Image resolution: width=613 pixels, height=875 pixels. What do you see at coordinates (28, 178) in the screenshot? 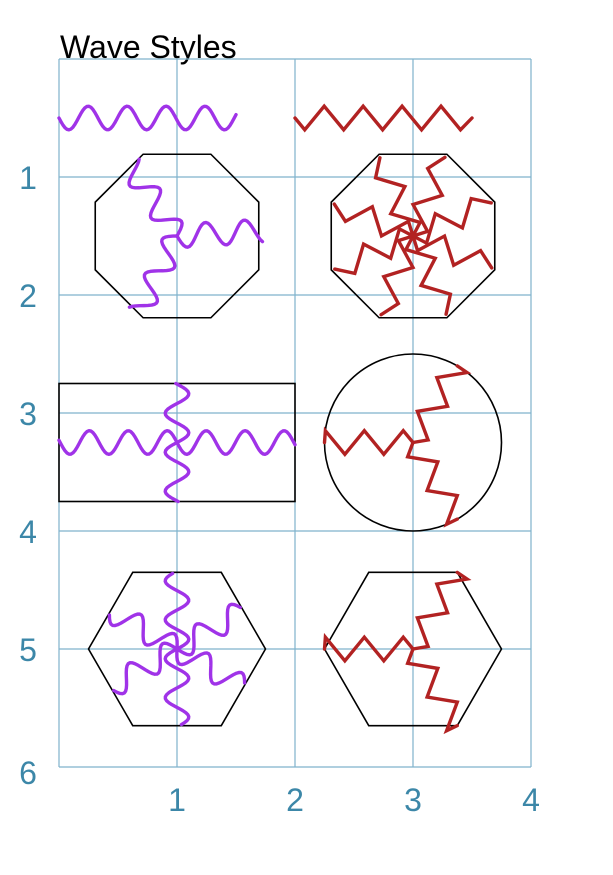
I see `y-tick-label: 1` at bounding box center [28, 178].